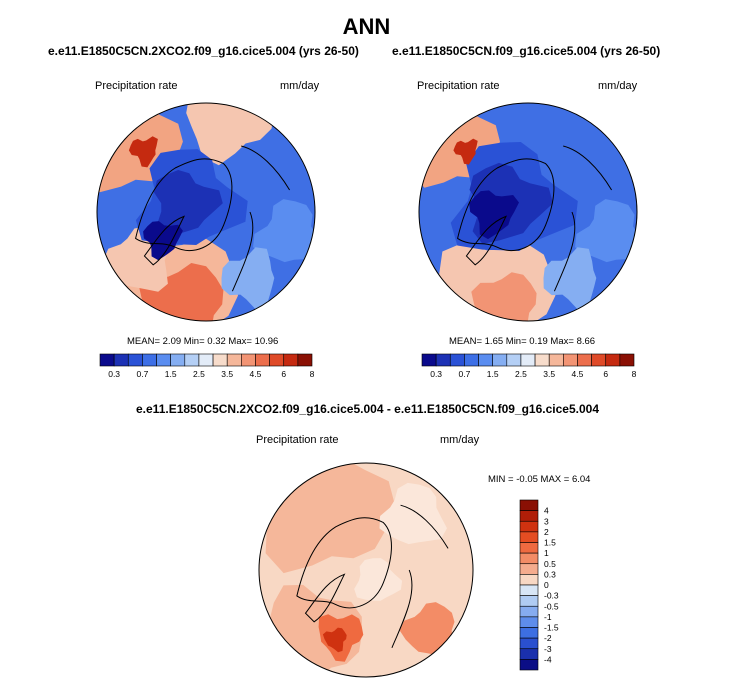  What do you see at coordinates (142, 374) in the screenshot?
I see `panel-1-colorbar-label: 0.7` at bounding box center [142, 374].